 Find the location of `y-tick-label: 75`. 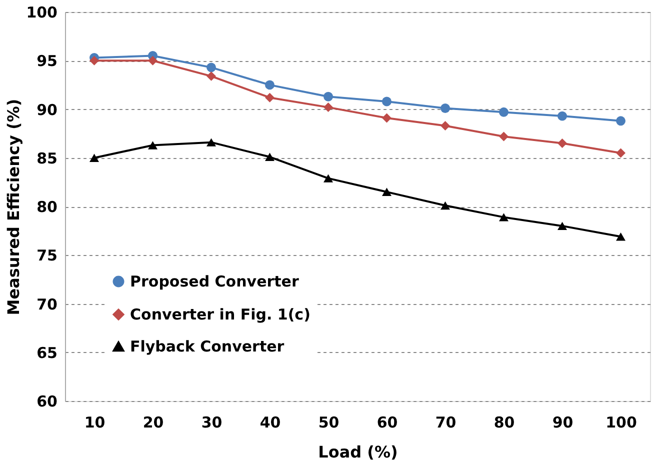

y-tick-label: 75 is located at coordinates (47, 255).